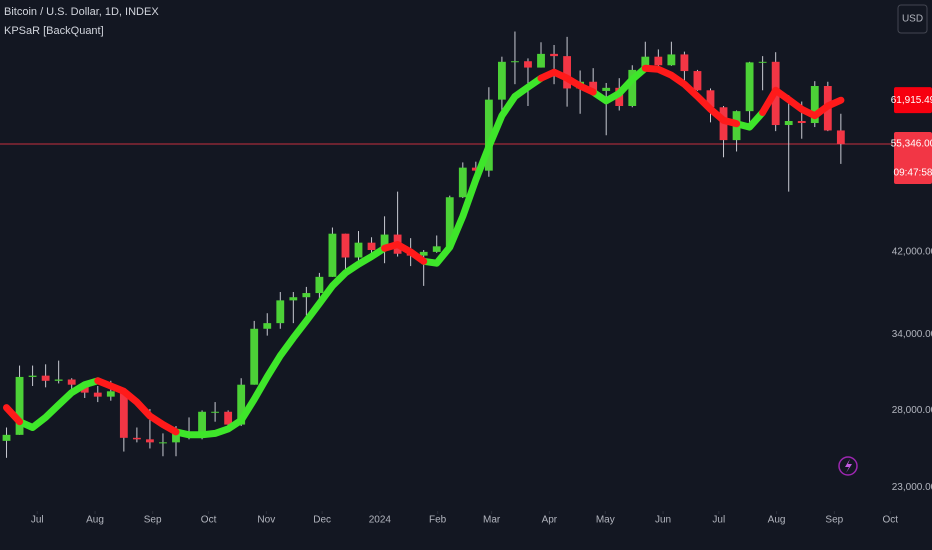  I want to click on x-tick-label: Dec, so click(322, 520).